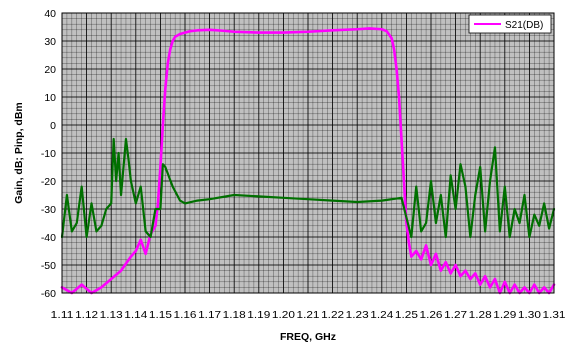  I want to click on x-tick-label: 1.31, so click(554, 315).